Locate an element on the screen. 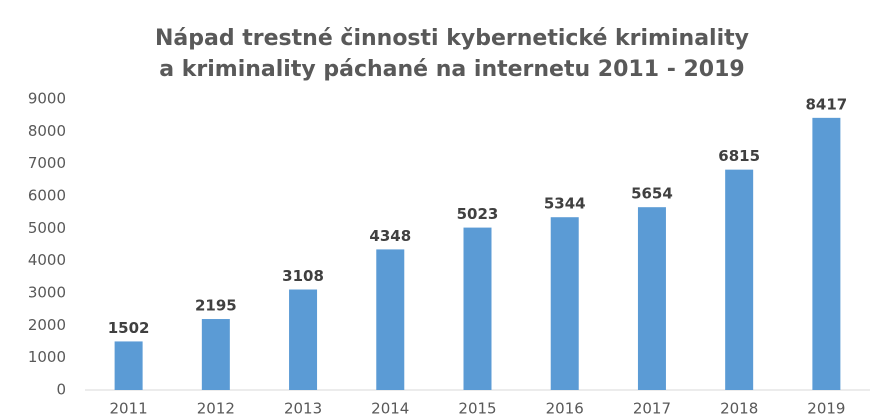 The width and height of the screenshot is (876, 419). y-tick-label: 0 is located at coordinates (61, 390).